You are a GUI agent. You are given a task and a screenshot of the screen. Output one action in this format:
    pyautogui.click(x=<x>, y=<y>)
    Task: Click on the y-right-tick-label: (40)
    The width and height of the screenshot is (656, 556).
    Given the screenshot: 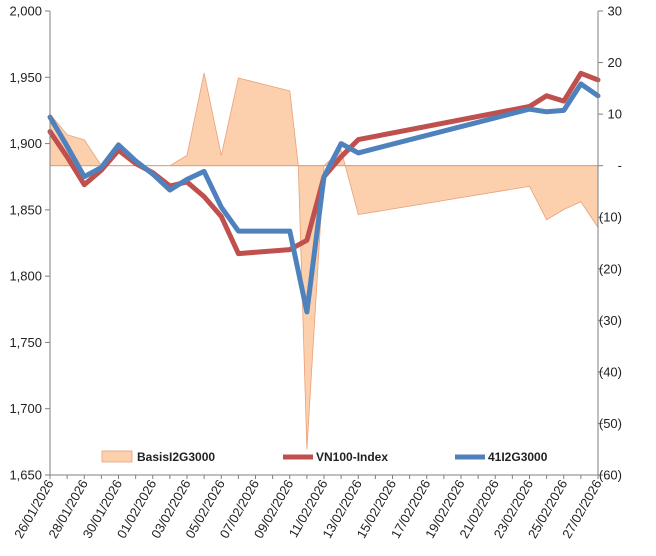 What is the action you would take?
    pyautogui.click(x=610, y=371)
    